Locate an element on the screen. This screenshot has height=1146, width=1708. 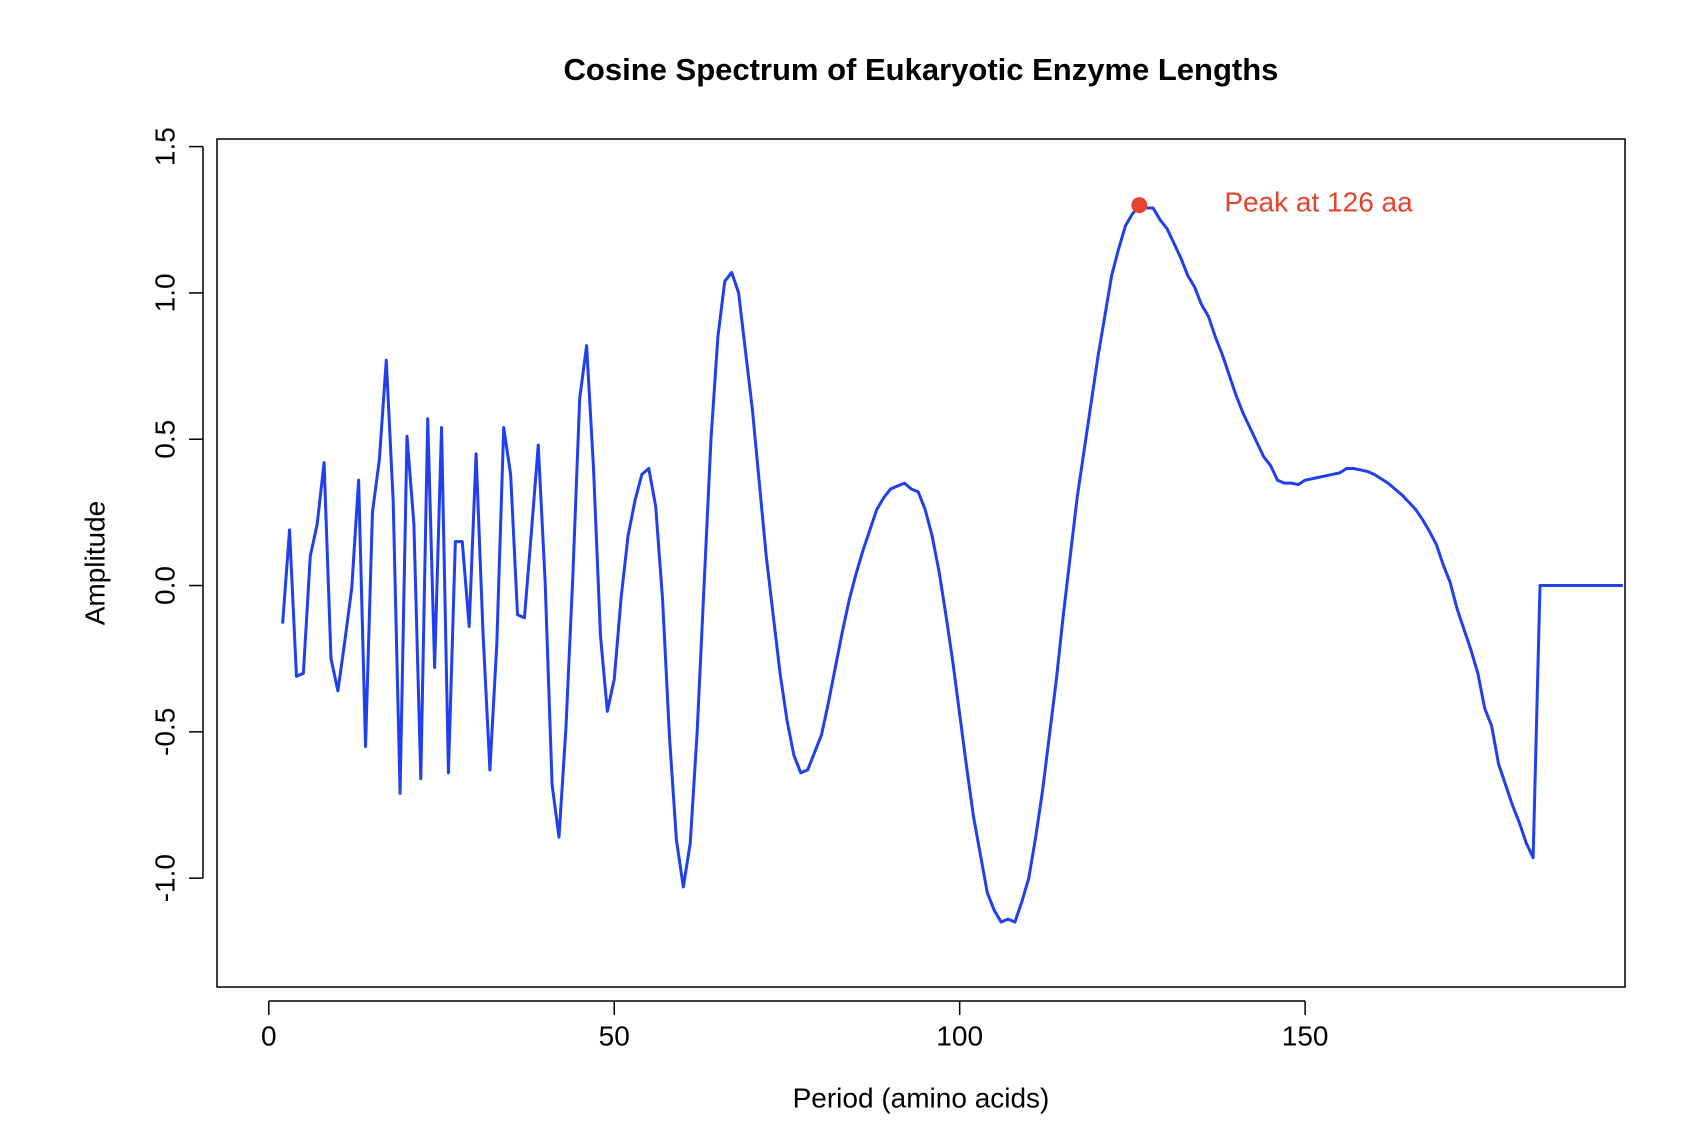
y-tick-label: -0.5 is located at coordinates (164, 732).